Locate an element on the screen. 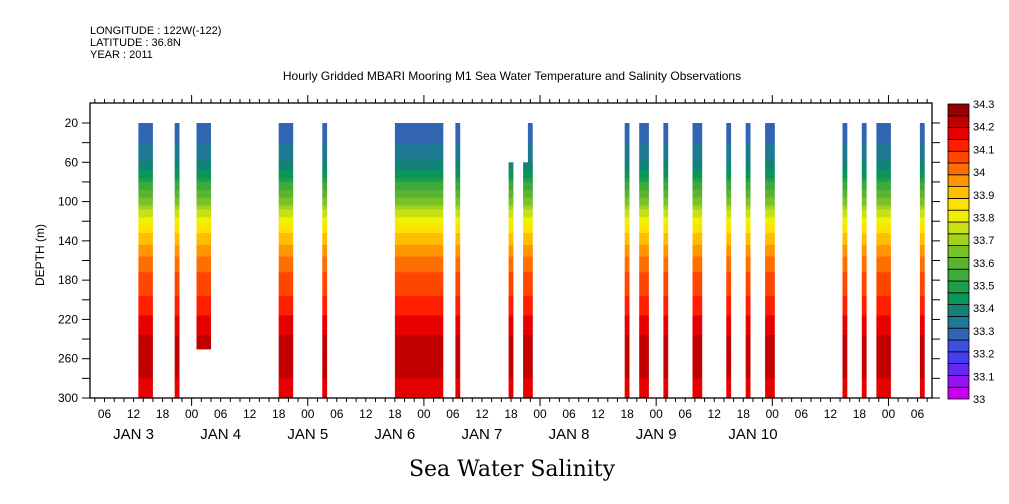 The image size is (1009, 504). x-day-label: JAN 8 is located at coordinates (569, 434).